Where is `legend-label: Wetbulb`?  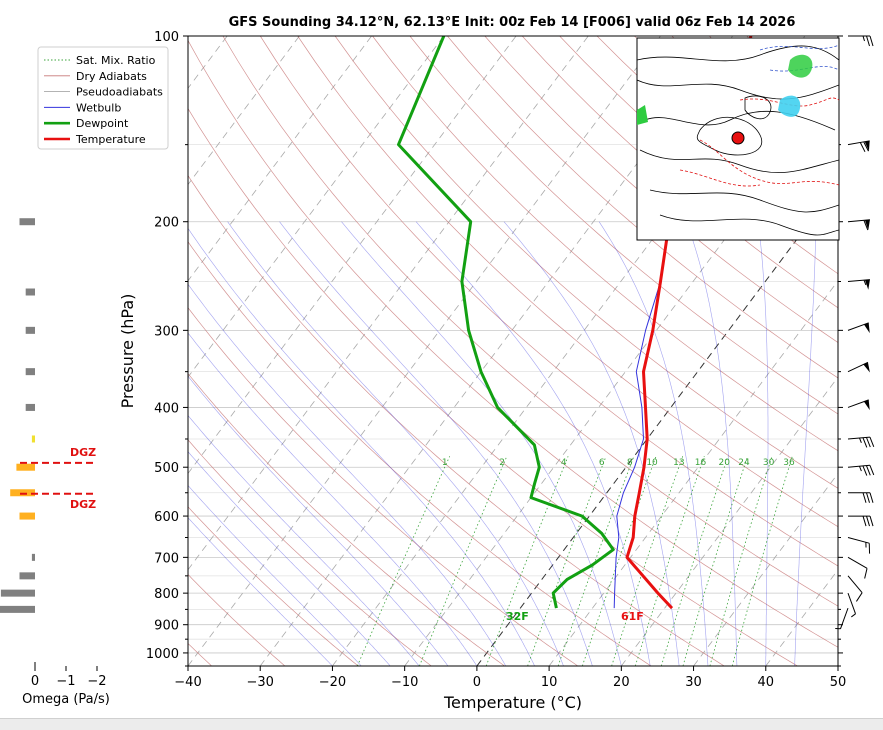
legend-label: Wetbulb is located at coordinates (98, 107).